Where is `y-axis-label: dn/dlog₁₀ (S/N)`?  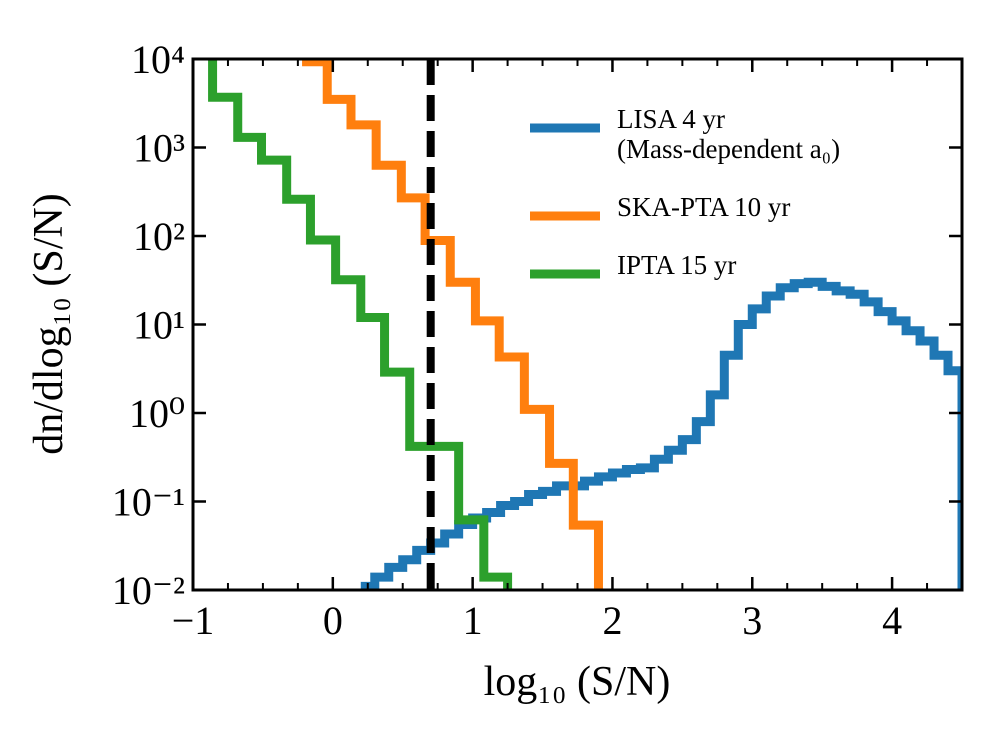 y-axis-label: dn/dlog₁₀ (S/N) is located at coordinates (49, 323).